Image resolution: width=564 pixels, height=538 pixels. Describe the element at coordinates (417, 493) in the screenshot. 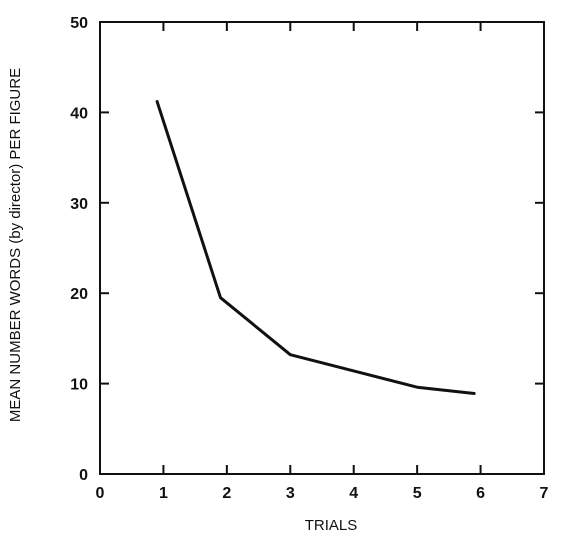

I see `x-tick-label: 5` at that location.